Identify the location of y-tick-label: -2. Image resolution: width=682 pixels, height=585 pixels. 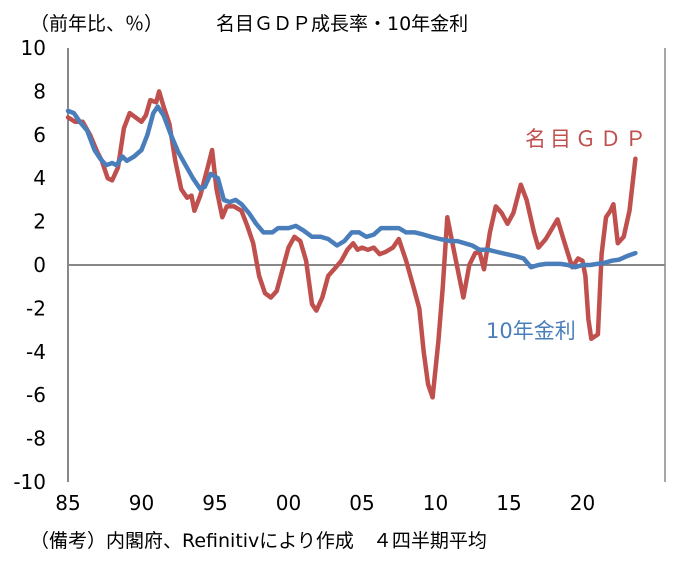
(36, 308).